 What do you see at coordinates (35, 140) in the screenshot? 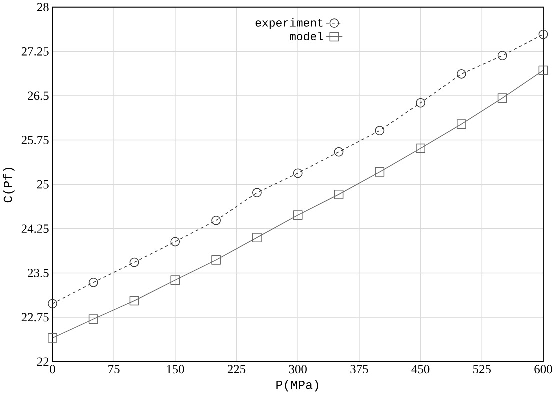
I see `y-tick-label: 25.75` at bounding box center [35, 140].